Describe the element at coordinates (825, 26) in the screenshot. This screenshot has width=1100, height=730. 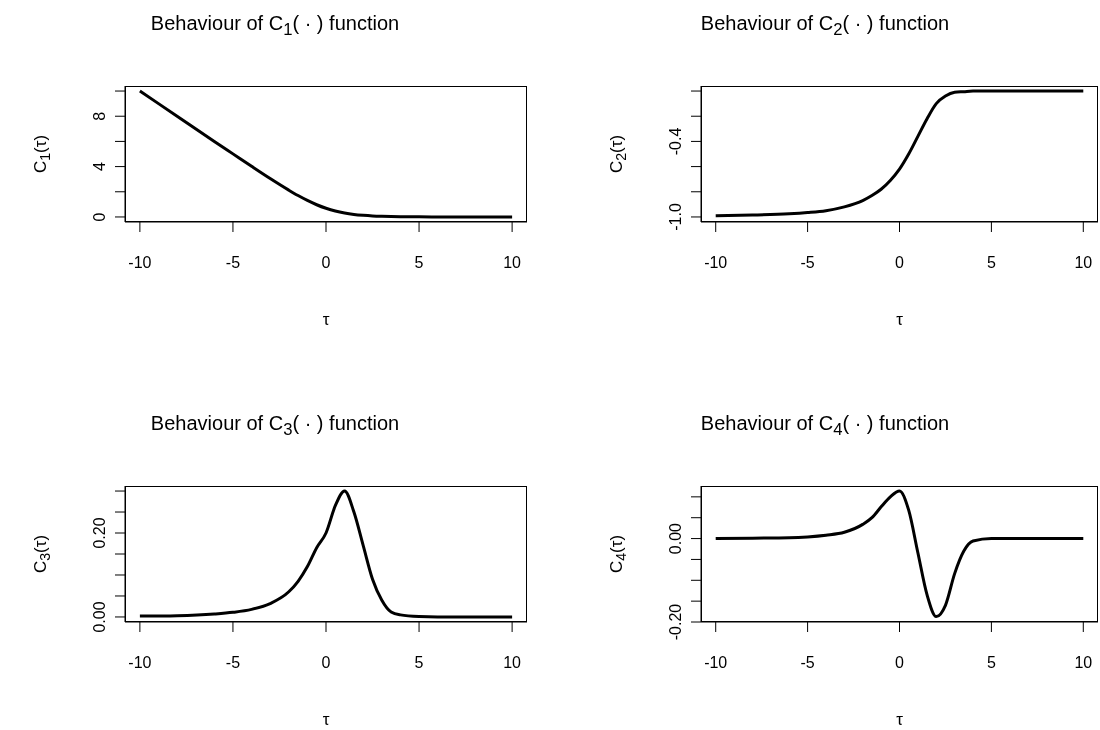
I see `chart-title: Behaviour of C$_{2}$( · ) function` at that location.